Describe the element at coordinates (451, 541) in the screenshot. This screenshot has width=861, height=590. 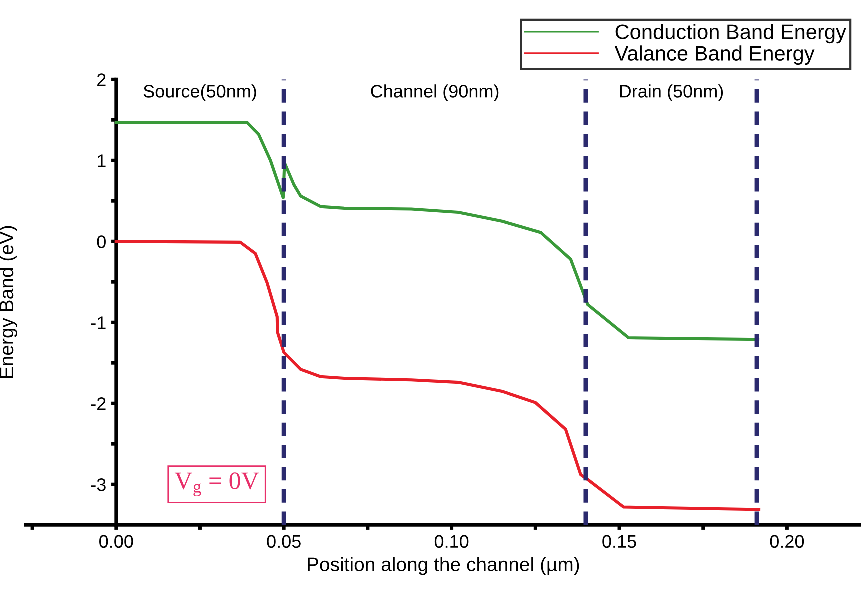
I see `x-tick-label: 0.10` at that location.